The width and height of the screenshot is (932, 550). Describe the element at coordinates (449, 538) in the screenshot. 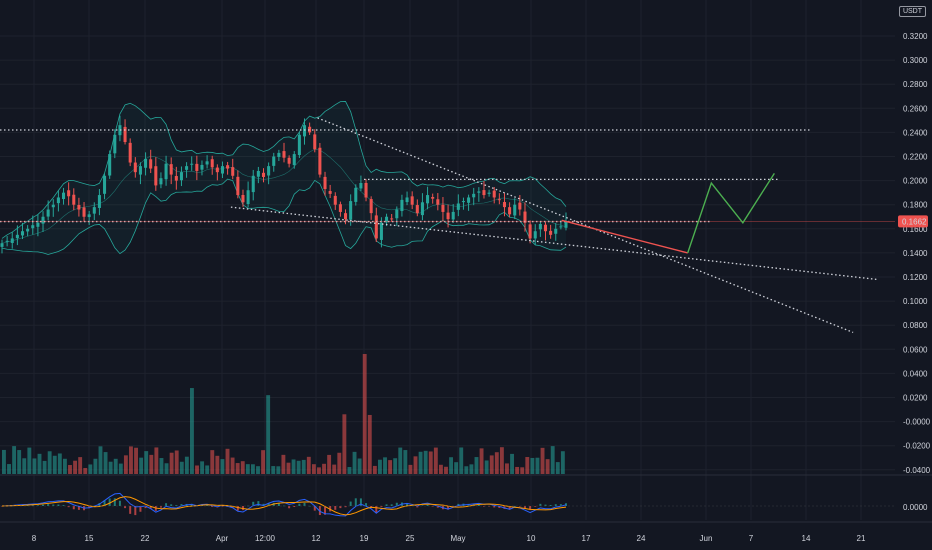

I see `time-axis: 8 15 22 Apr 12:00 12 19 25 May 10 17 24 Jun 7 14 21` at that location.